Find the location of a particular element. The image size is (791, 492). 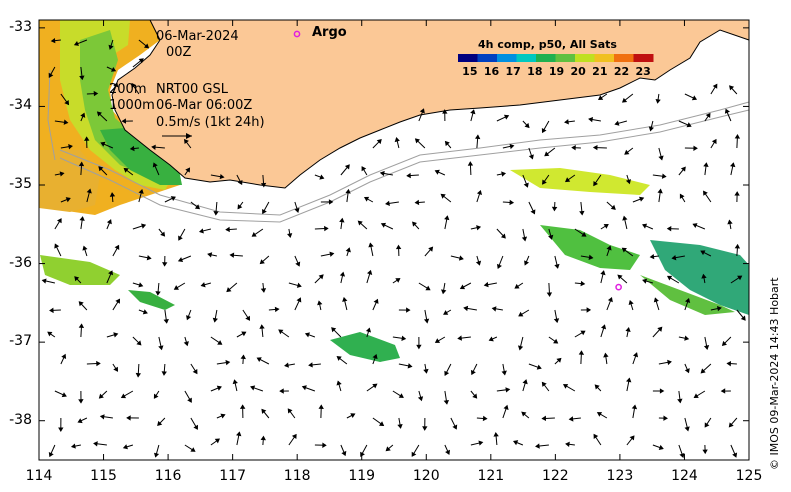

lon-tick-label: 121 is located at coordinates (491, 476).